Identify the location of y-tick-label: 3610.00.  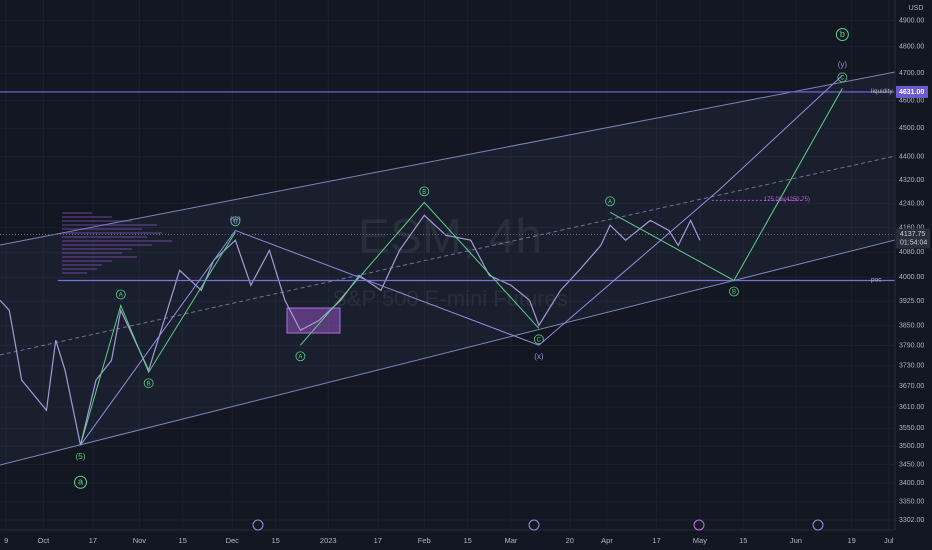
(911, 407).